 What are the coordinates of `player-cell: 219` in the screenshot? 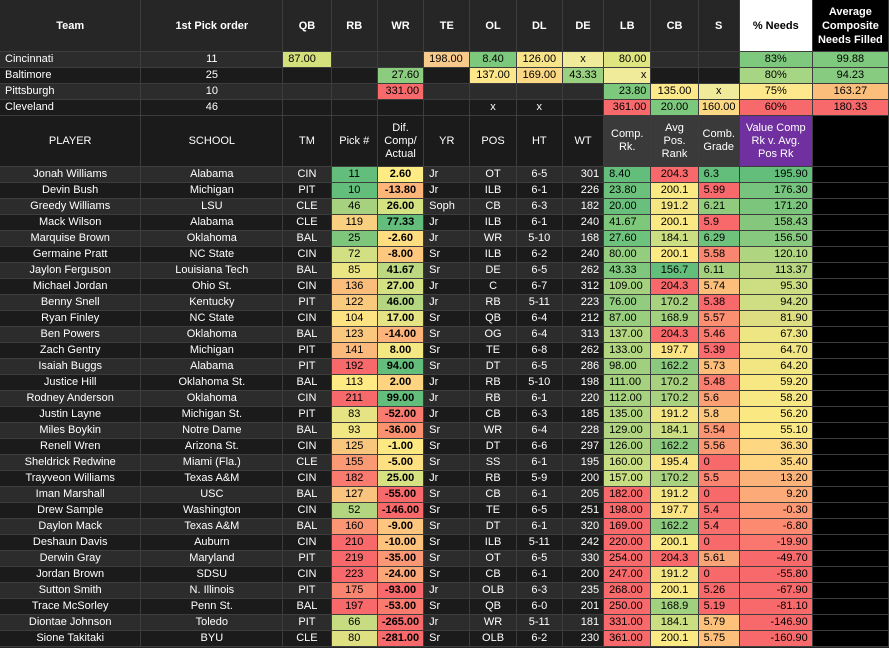 It's located at (354, 558).